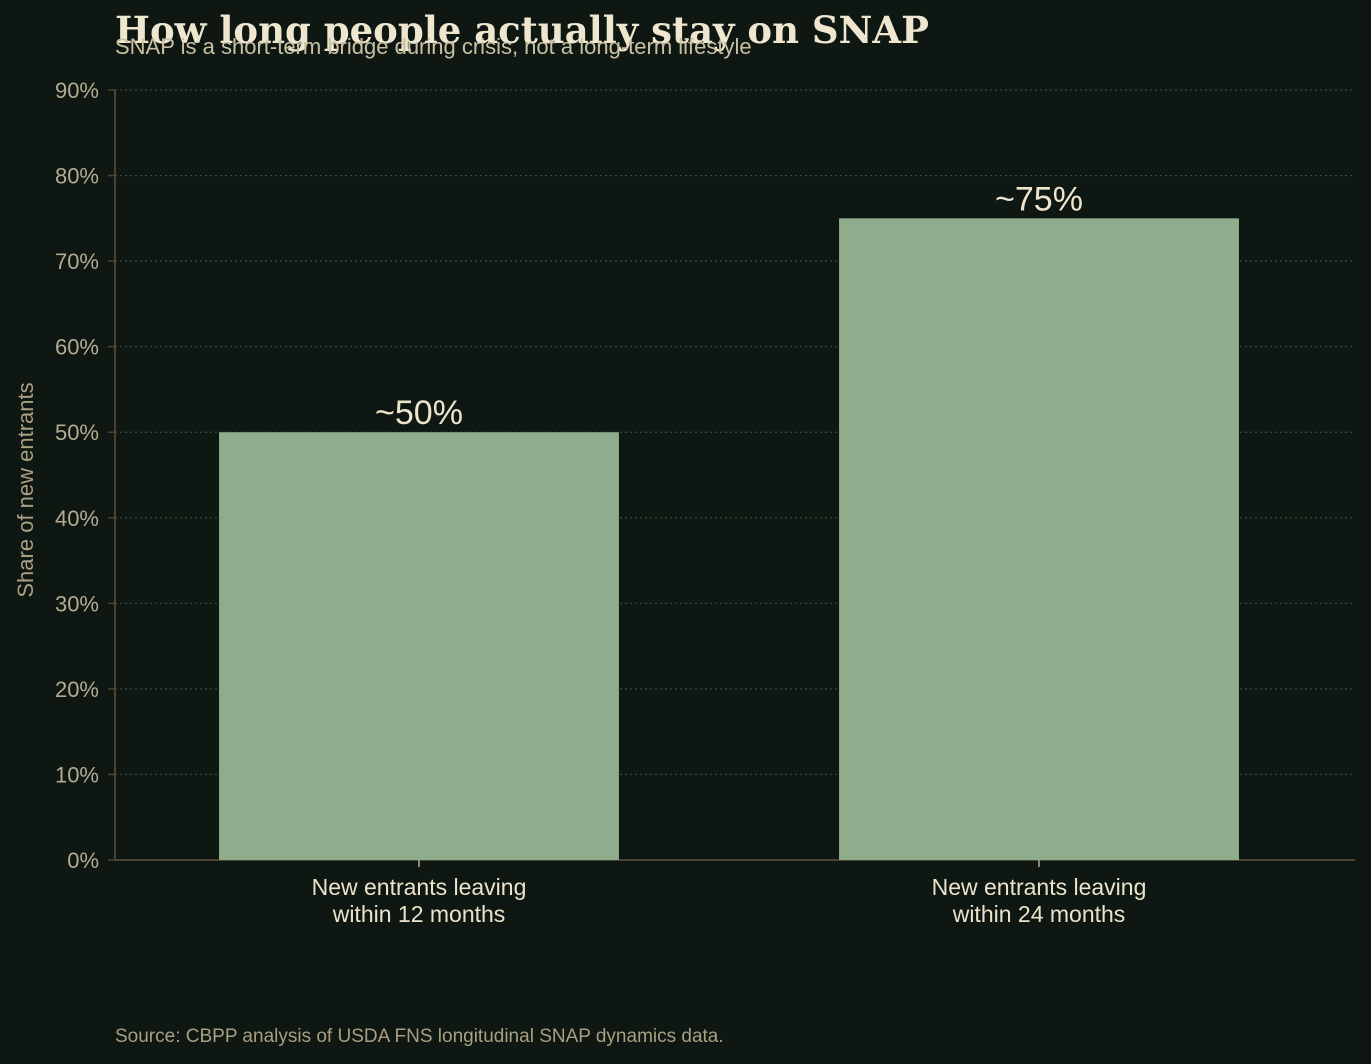 This screenshot has height=1064, width=1371. I want to click on data-label: ~75%, so click(1039, 199).